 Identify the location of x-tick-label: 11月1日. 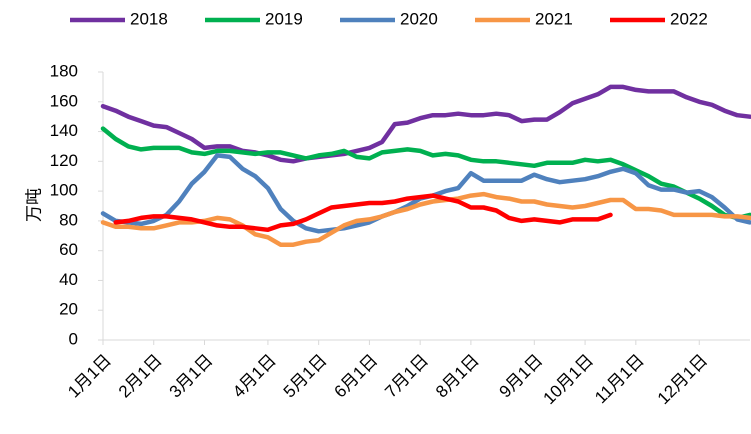
(619, 379).